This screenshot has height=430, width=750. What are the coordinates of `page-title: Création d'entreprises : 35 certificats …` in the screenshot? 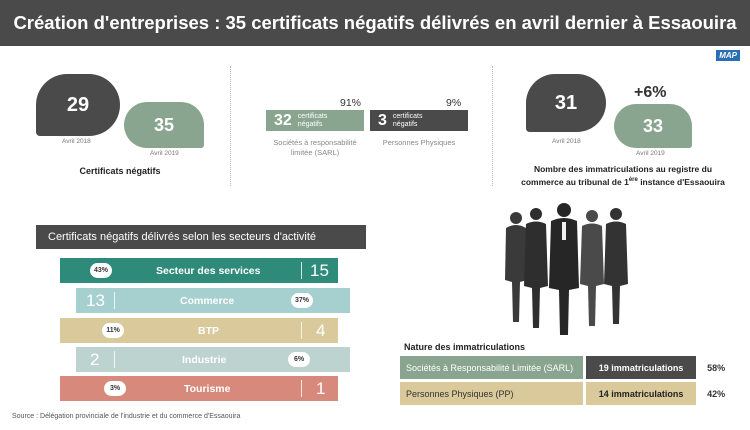 It's located at (375, 23).